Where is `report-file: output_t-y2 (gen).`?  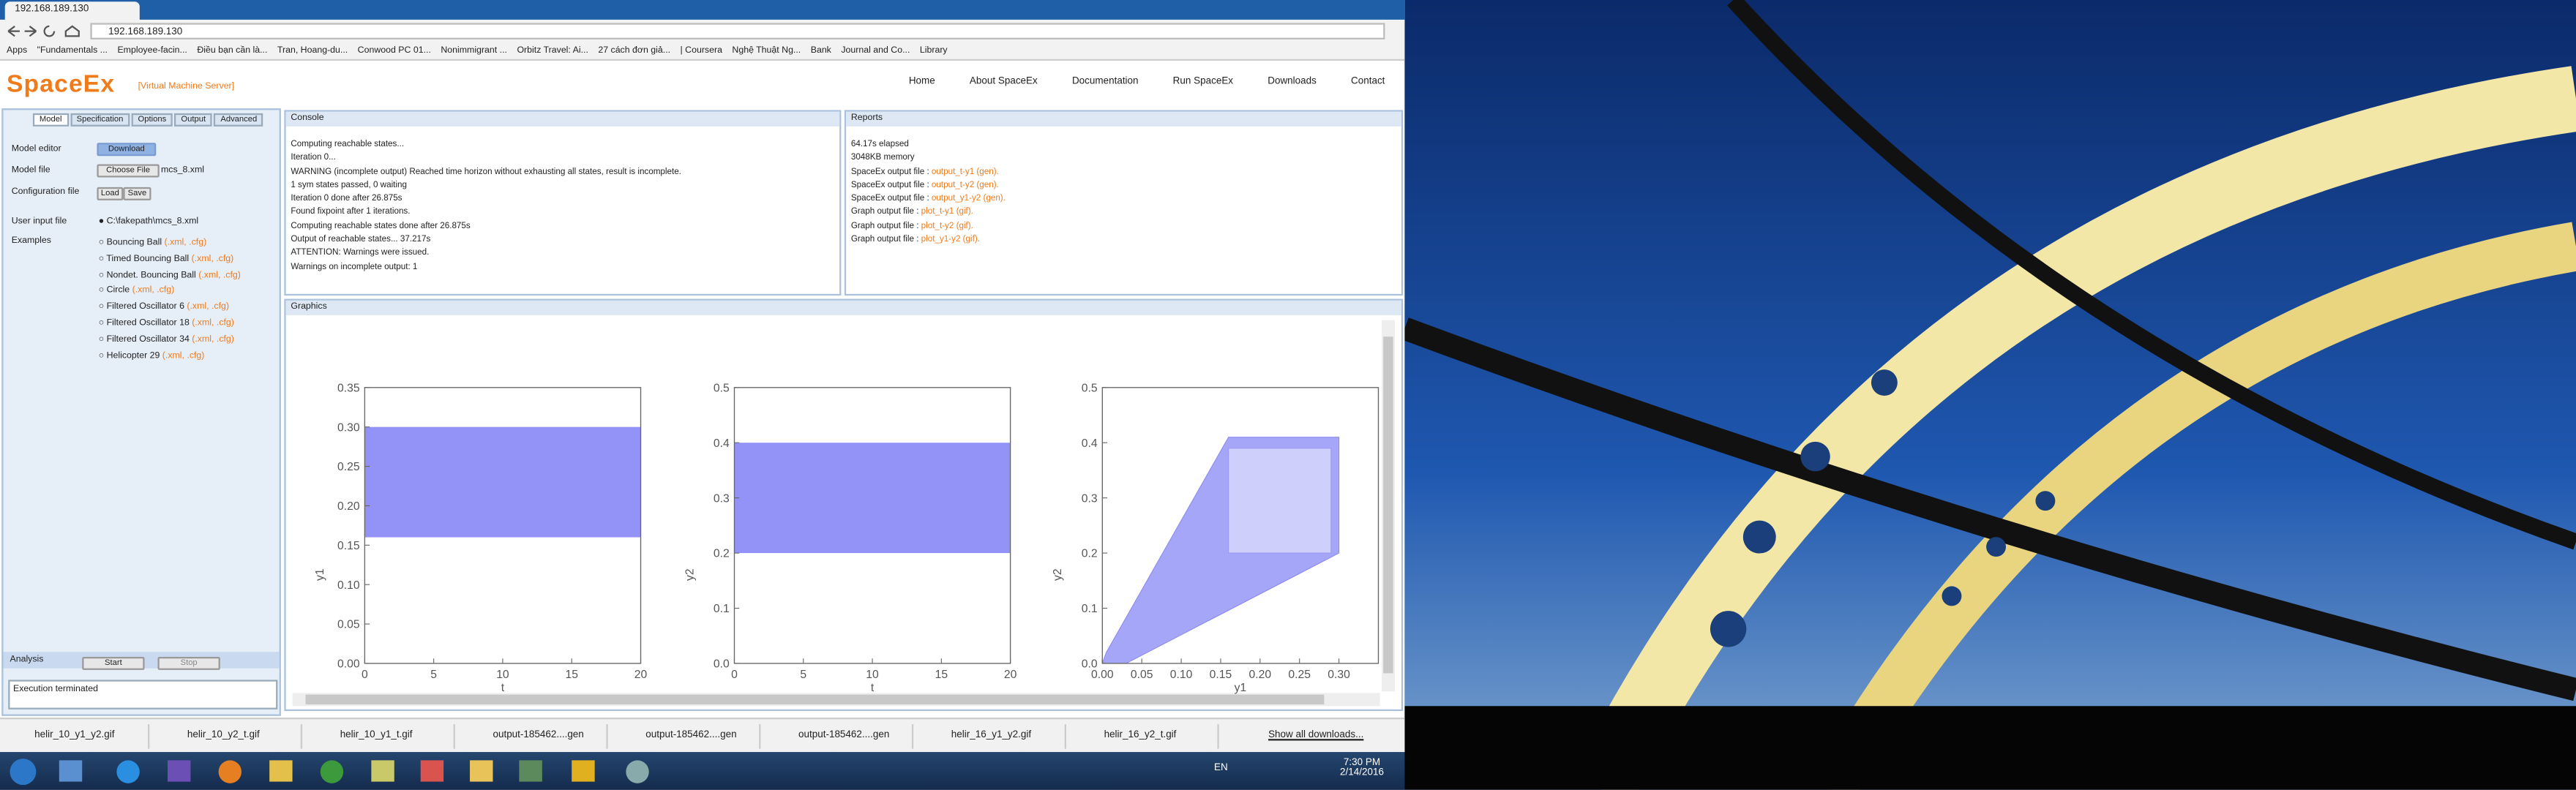
report-file: output_t-y2 (gen). is located at coordinates (965, 185).